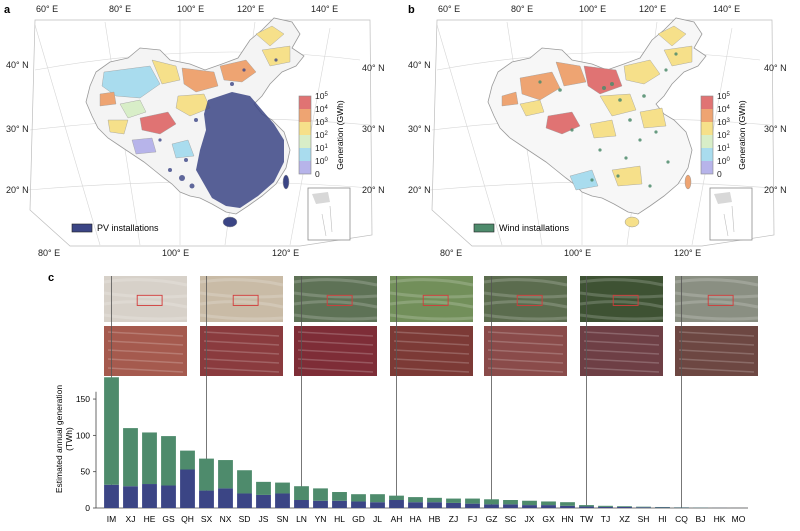 Image resolution: width=800 pixels, height=531 pixels. I want to click on svg-text: 10², so click(321, 135).